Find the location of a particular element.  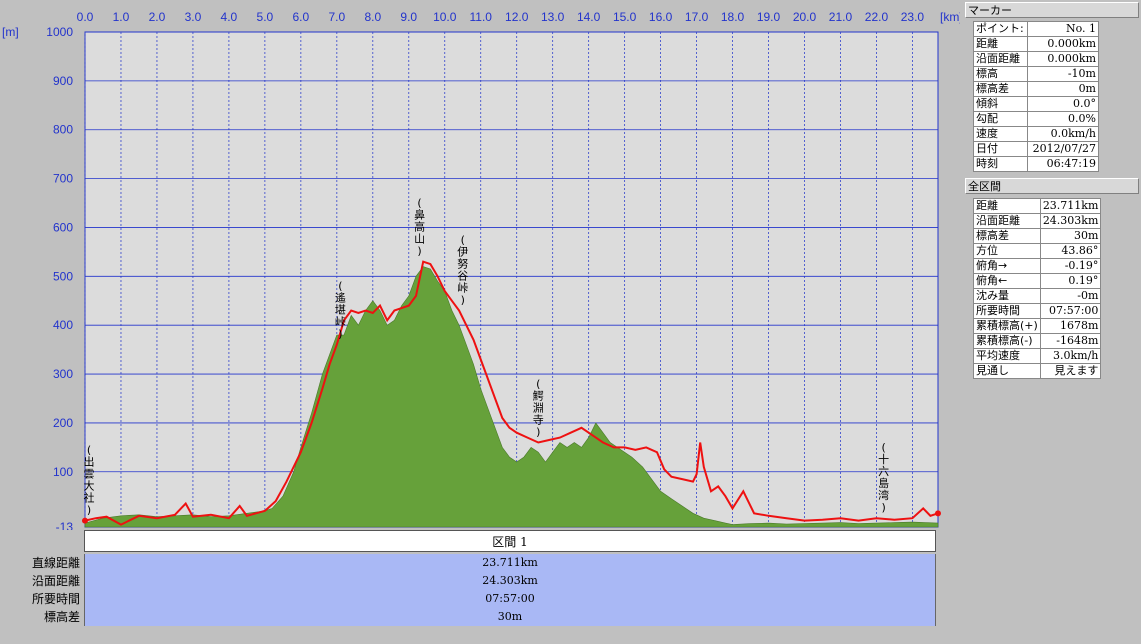

info-key: 標高差 is located at coordinates (1007, 236).